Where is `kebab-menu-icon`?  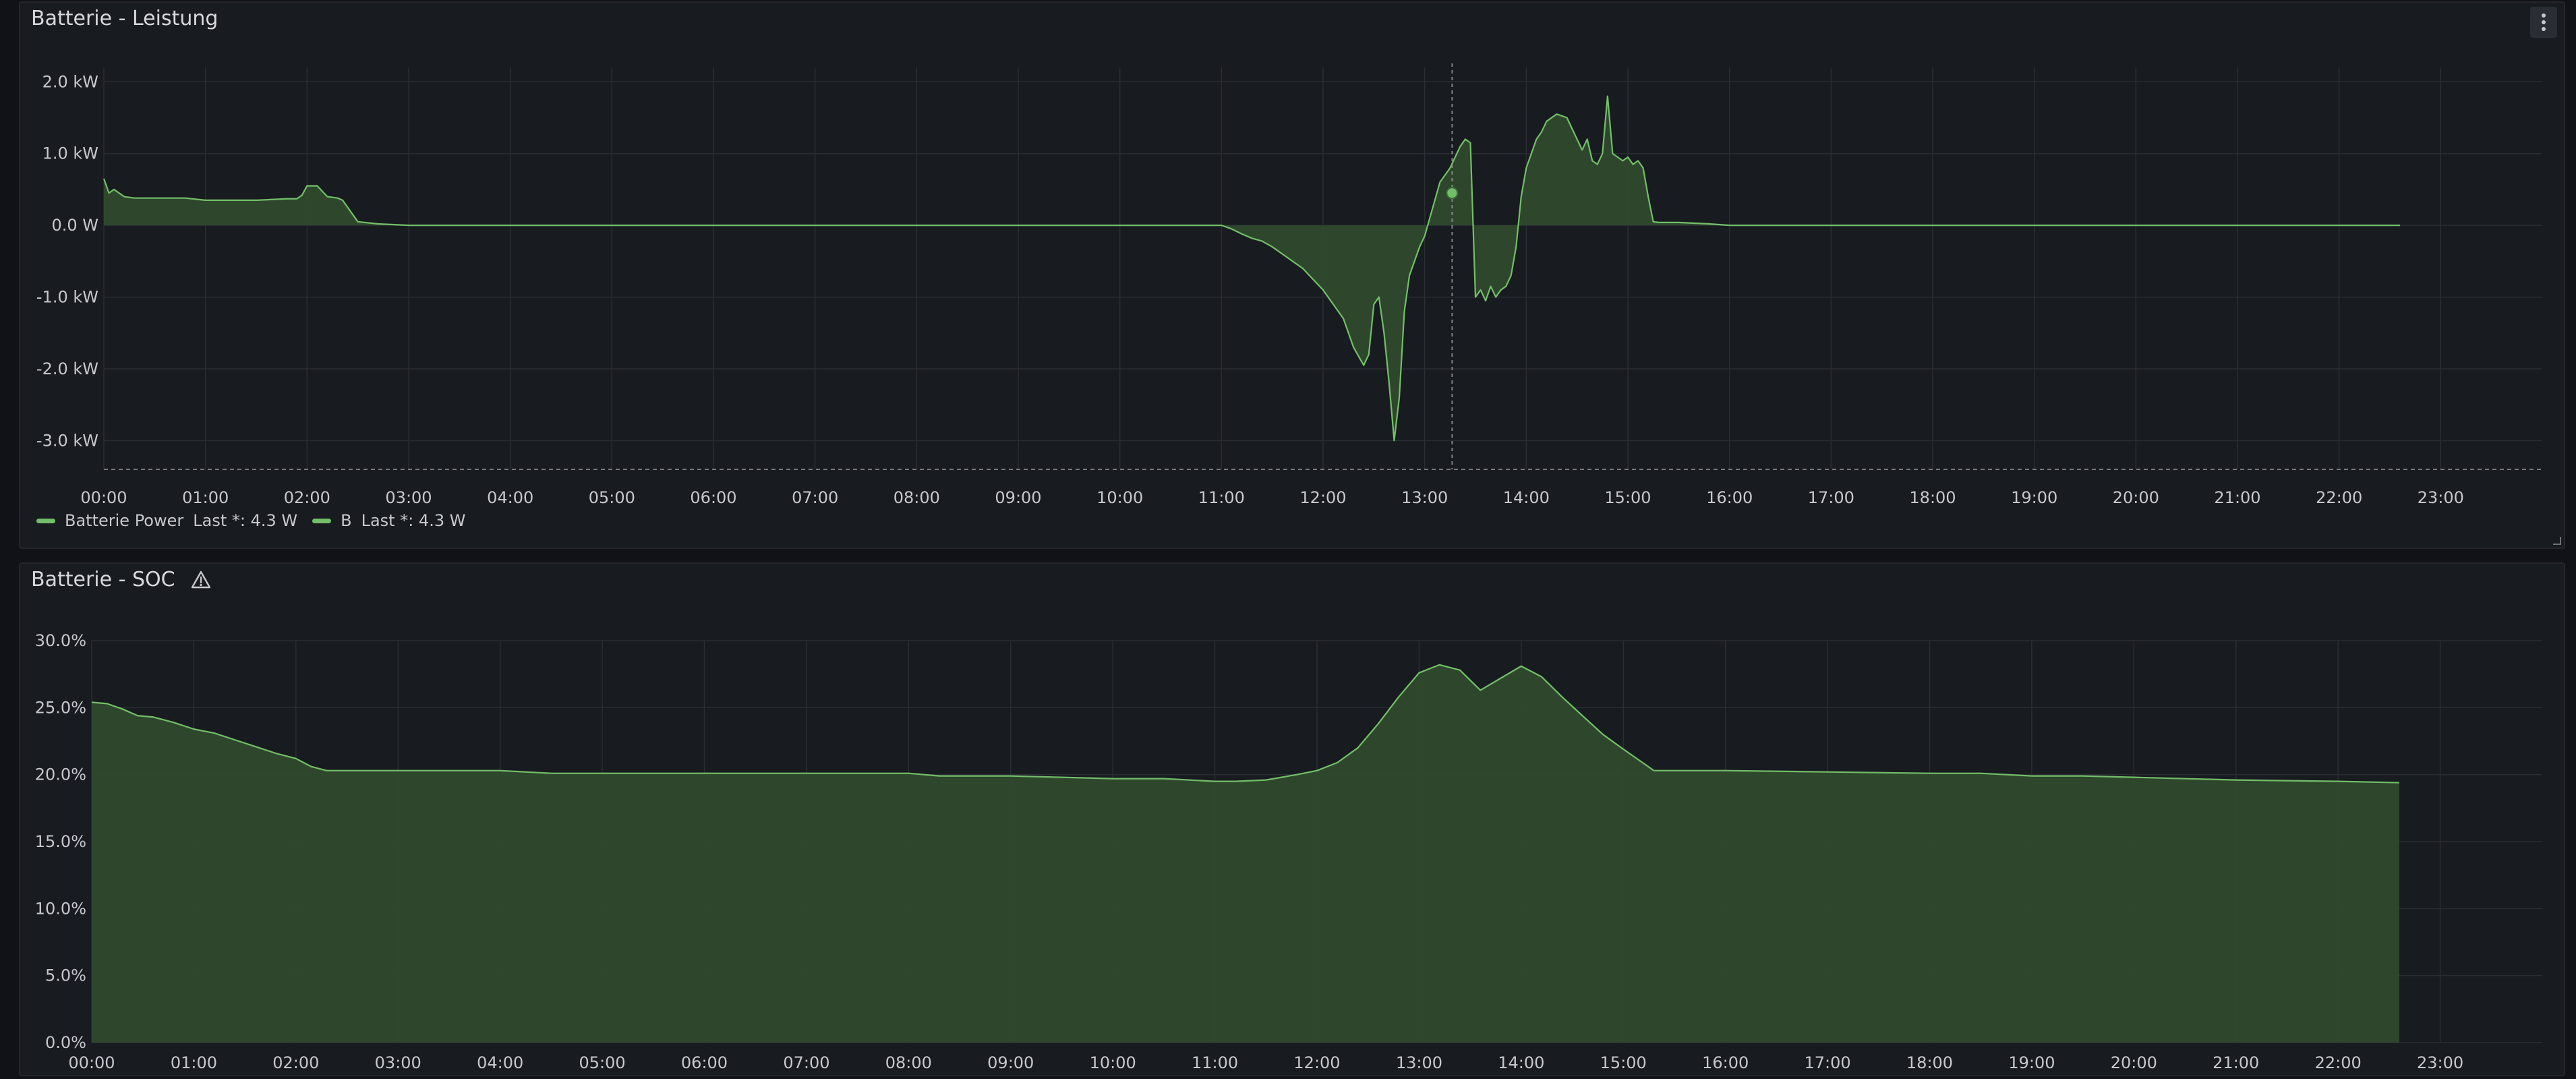
kebab-menu-icon is located at coordinates (2544, 22).